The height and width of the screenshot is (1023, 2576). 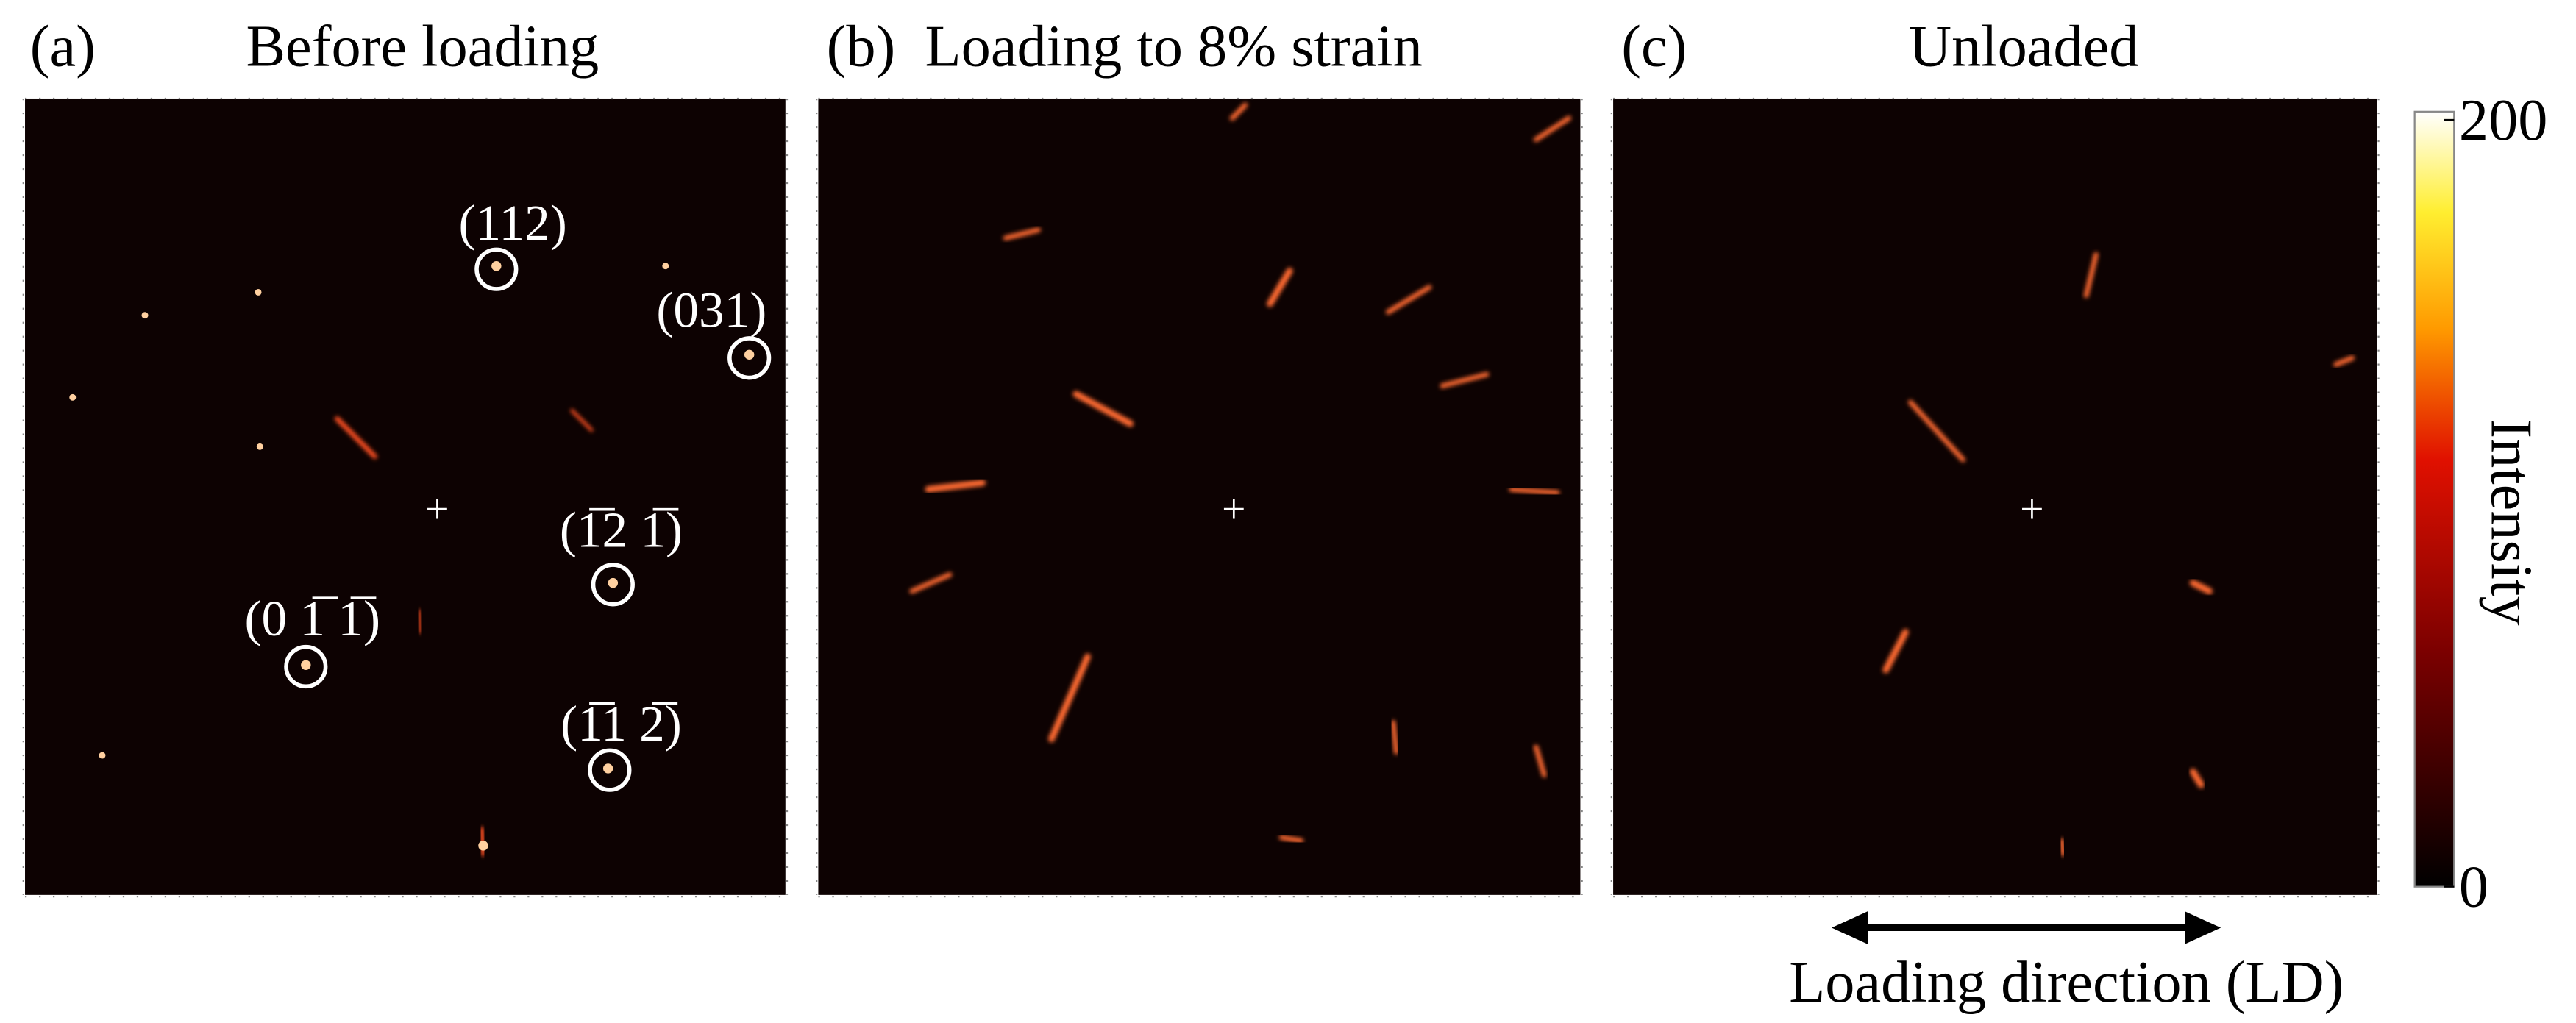 I want to click on colorbar-label: Intensity, so click(x=2511, y=521).